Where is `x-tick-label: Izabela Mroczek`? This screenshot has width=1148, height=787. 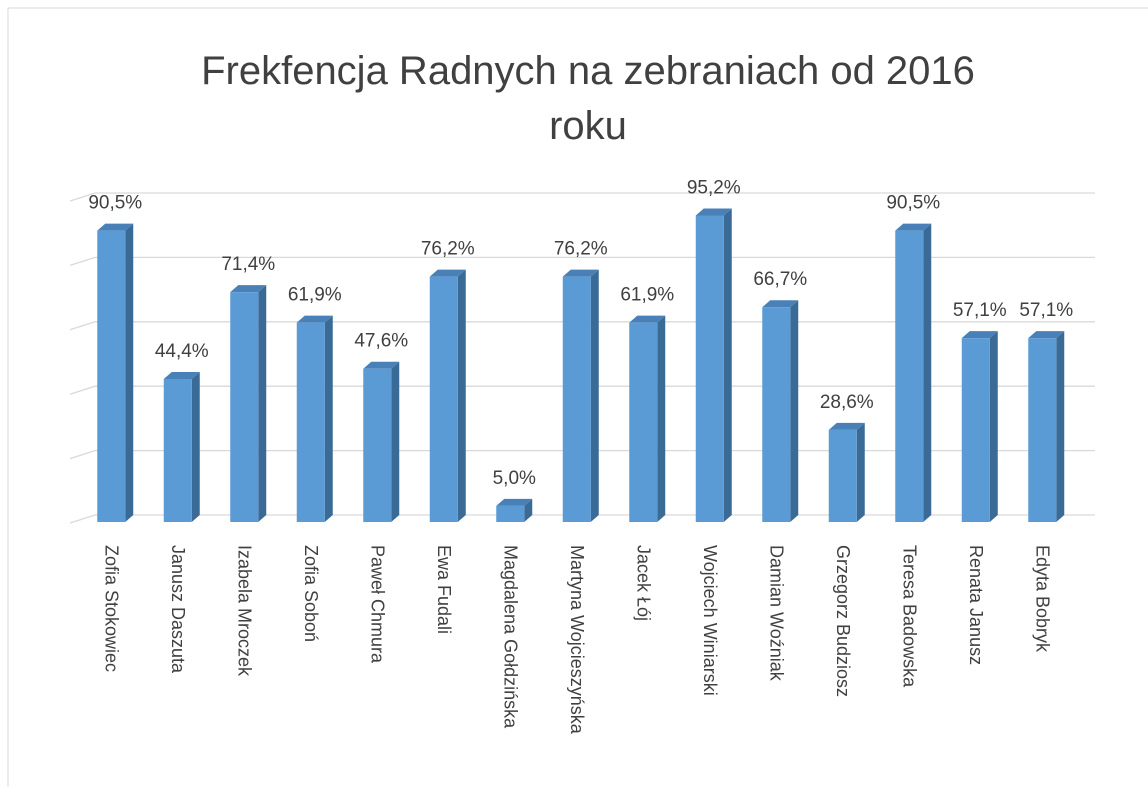 x-tick-label: Izabela Mroczek is located at coordinates (244, 611).